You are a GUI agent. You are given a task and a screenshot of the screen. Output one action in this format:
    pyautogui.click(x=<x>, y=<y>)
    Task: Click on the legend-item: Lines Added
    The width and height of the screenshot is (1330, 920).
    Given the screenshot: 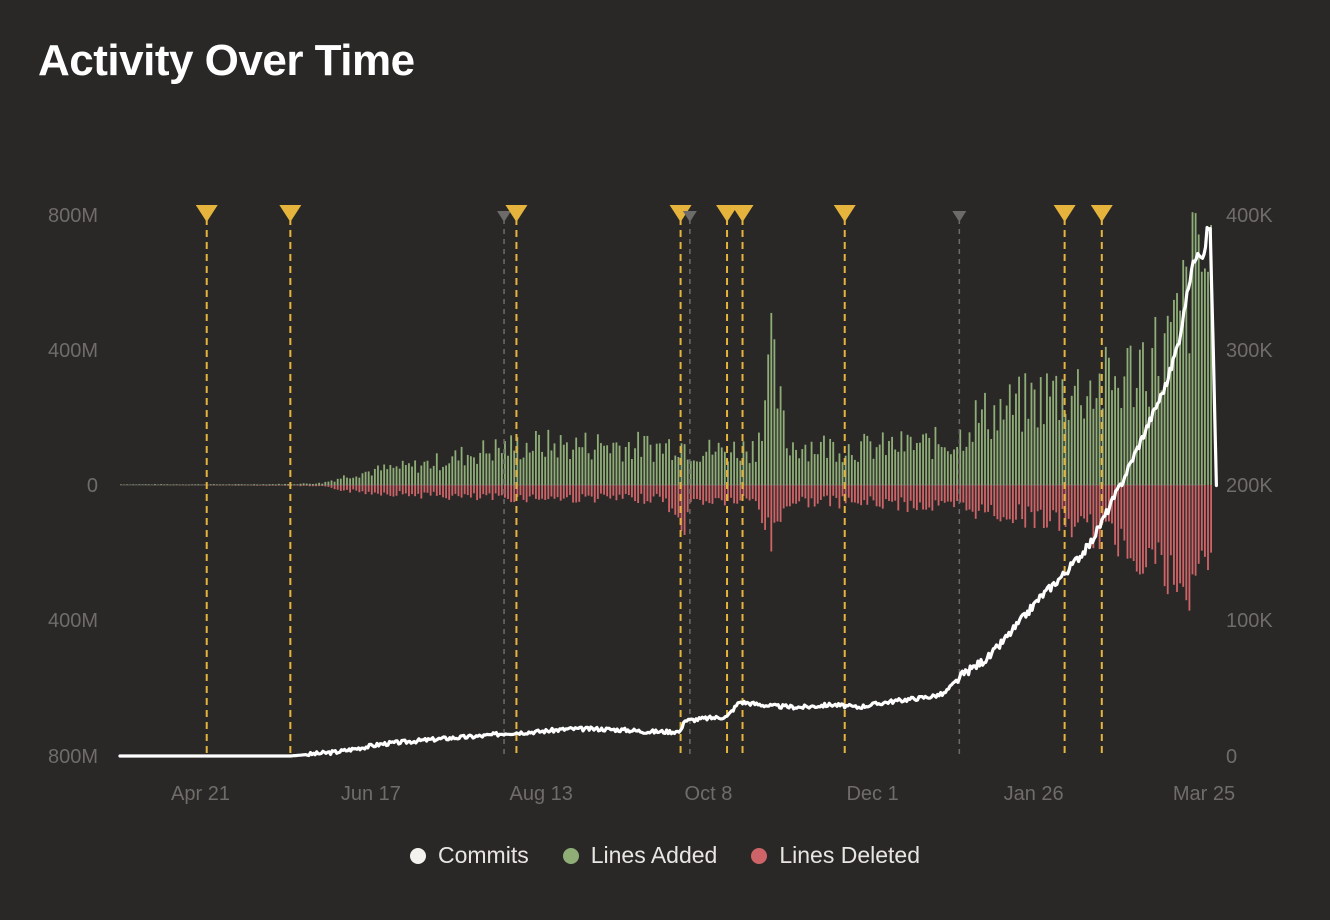 What is the action you would take?
    pyautogui.click(x=640, y=855)
    